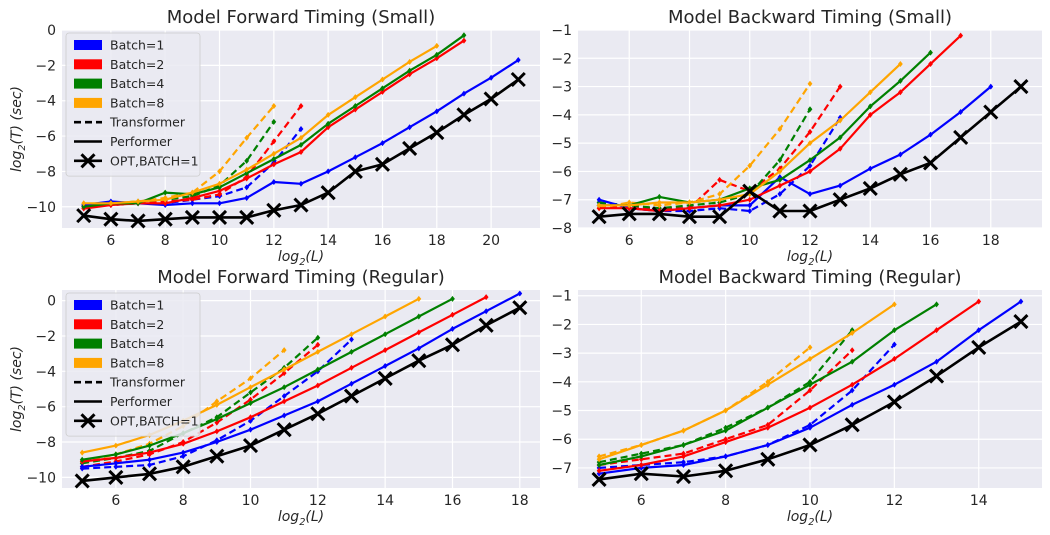 This screenshot has height=535, width=1050. I want to click on y-tick-label: −10, so click(41, 478).